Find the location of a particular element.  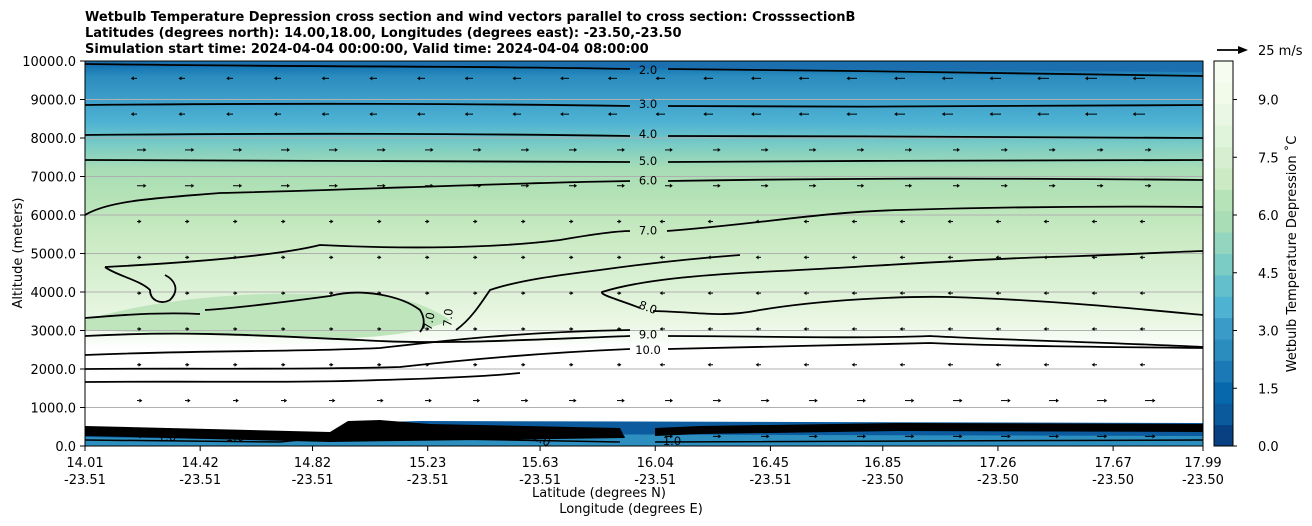

x-tick-label-lat: 15.23 is located at coordinates (427, 463).